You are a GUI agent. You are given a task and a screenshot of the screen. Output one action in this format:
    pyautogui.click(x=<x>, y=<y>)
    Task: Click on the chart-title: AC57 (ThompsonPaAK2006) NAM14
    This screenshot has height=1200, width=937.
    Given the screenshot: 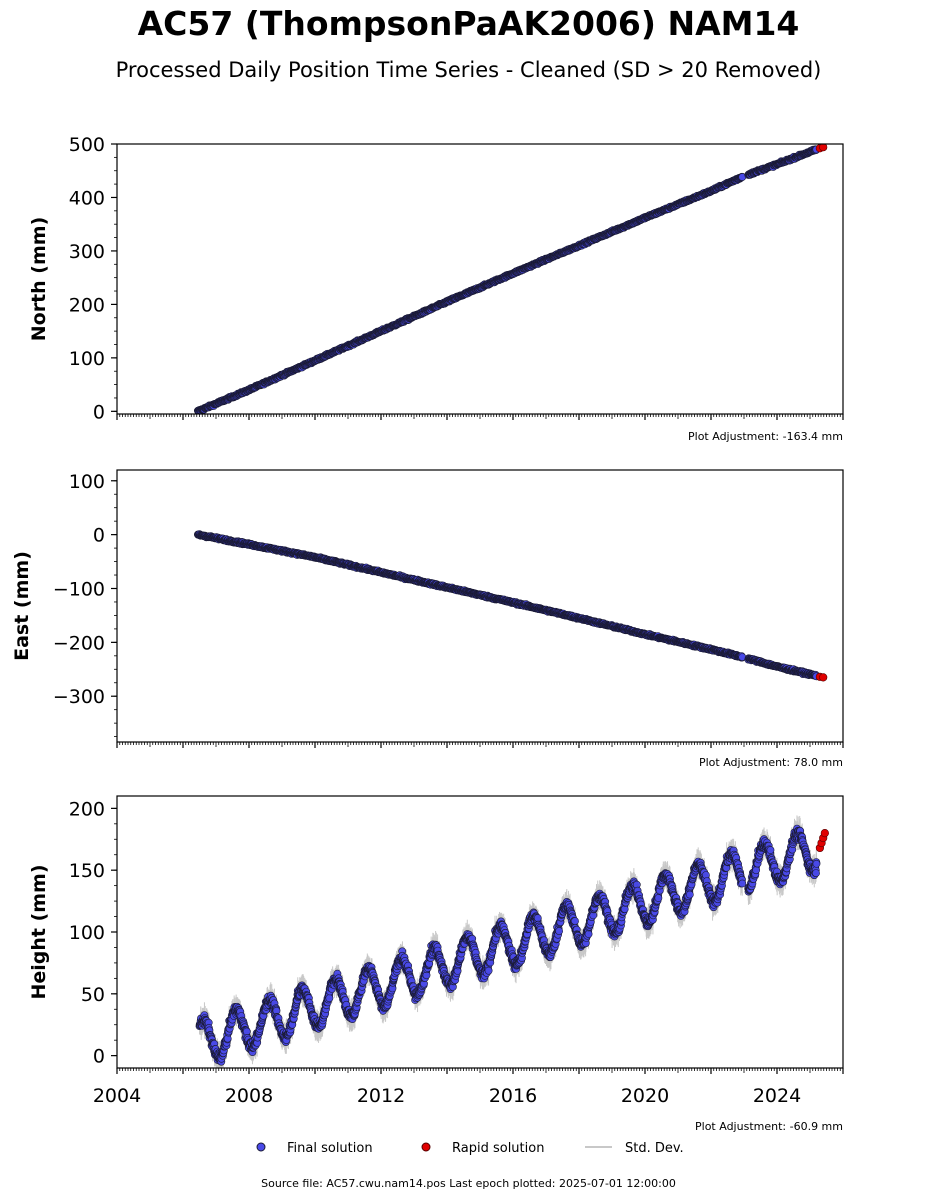 What is the action you would take?
    pyautogui.click(x=468, y=23)
    